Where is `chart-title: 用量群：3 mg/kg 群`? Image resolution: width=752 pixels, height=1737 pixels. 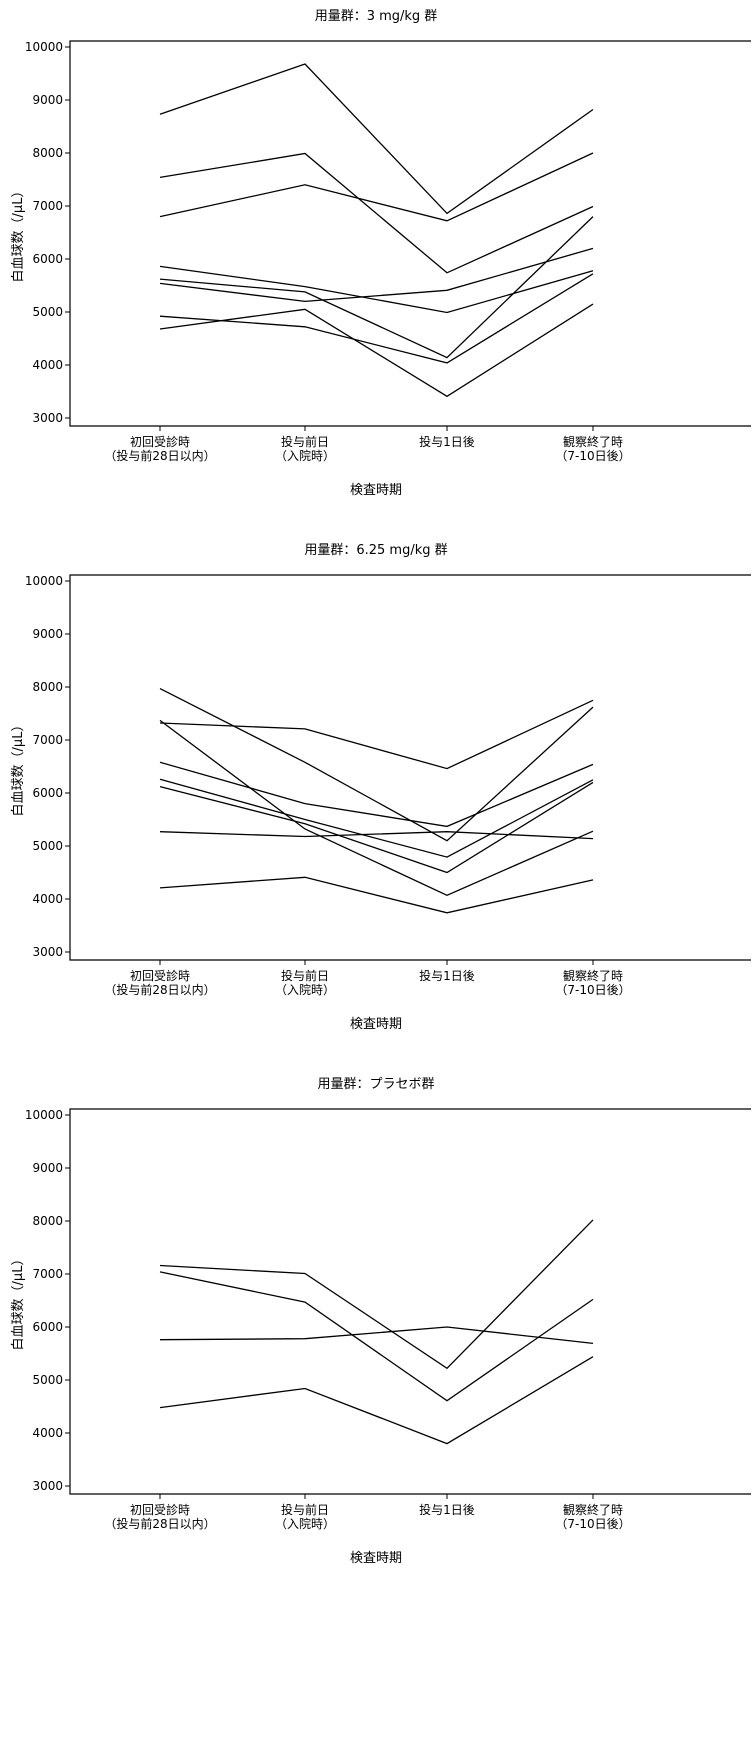 chart-title: 用量群：3 mg/kg 群 is located at coordinates (376, 16).